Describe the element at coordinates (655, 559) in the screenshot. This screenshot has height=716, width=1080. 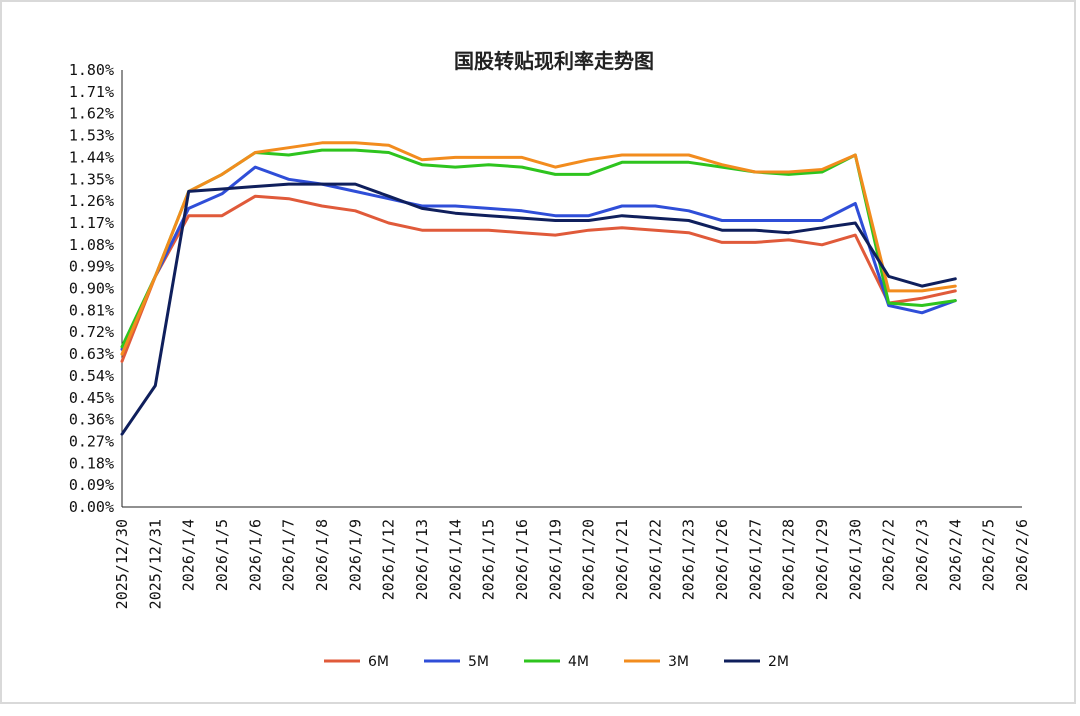
I see `x-tick-label: 2026/1/22` at that location.